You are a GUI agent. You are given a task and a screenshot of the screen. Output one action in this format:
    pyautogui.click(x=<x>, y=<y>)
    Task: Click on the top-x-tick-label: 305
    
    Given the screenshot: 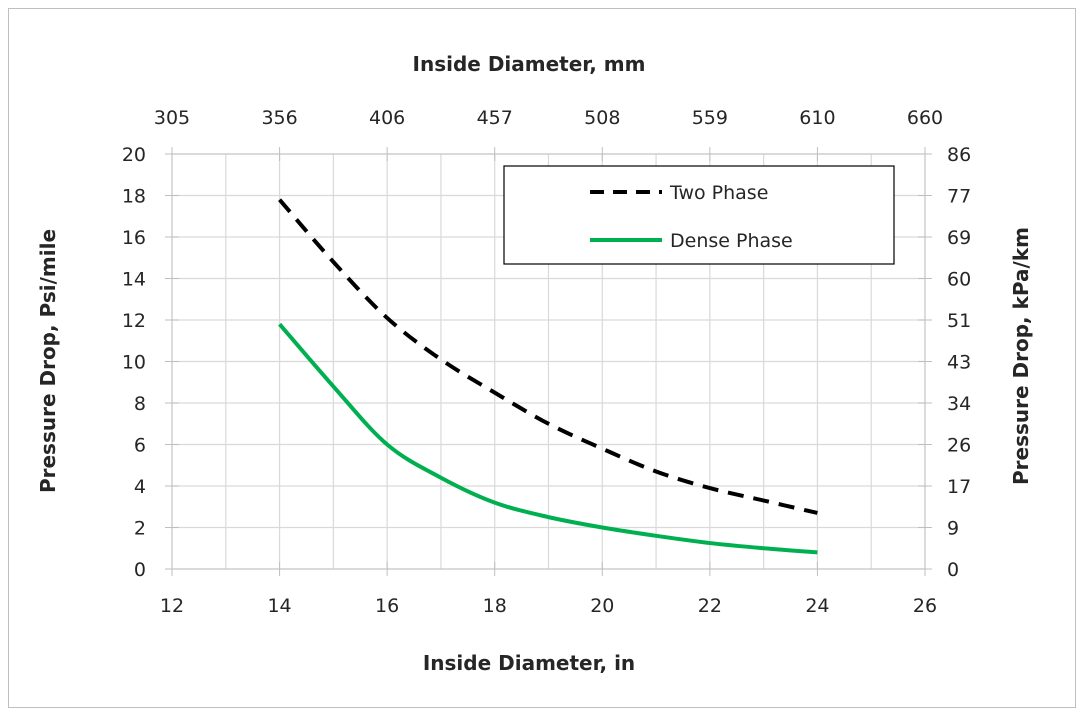 What is the action you would take?
    pyautogui.click(x=172, y=118)
    